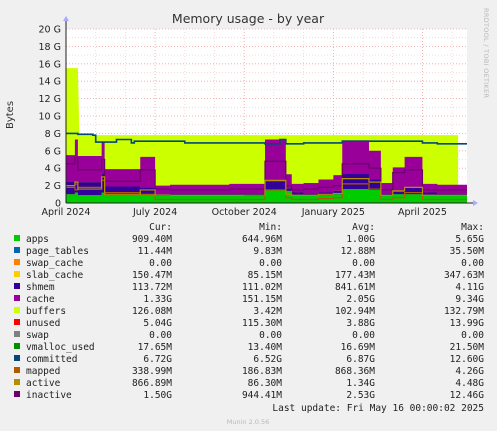 The height and width of the screenshot is (431, 497). I want to click on legend-page-tables-max: 35.50M, so click(467, 251).